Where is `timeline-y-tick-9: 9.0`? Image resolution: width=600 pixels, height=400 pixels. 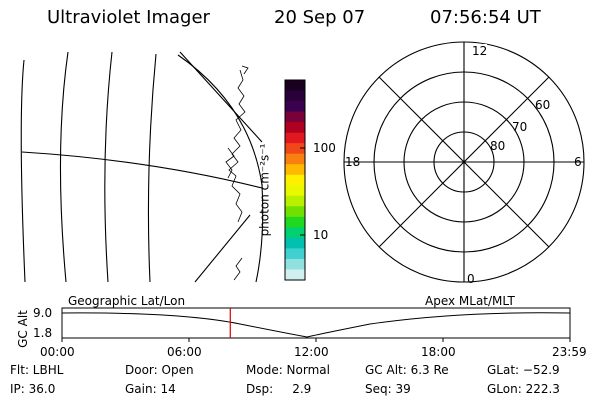 timeline-y-tick-9: 9.0 is located at coordinates (43, 313).